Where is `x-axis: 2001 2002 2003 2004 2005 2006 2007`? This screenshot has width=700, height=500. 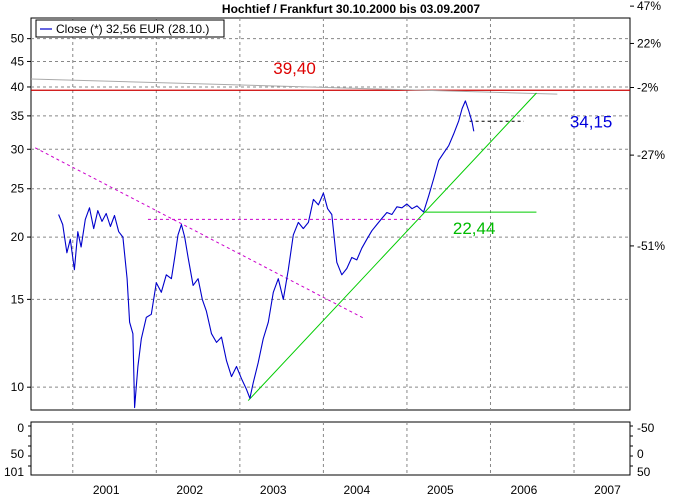
x-axis: 2001 2002 2003 2004 2005 2006 2007 is located at coordinates (357, 490).